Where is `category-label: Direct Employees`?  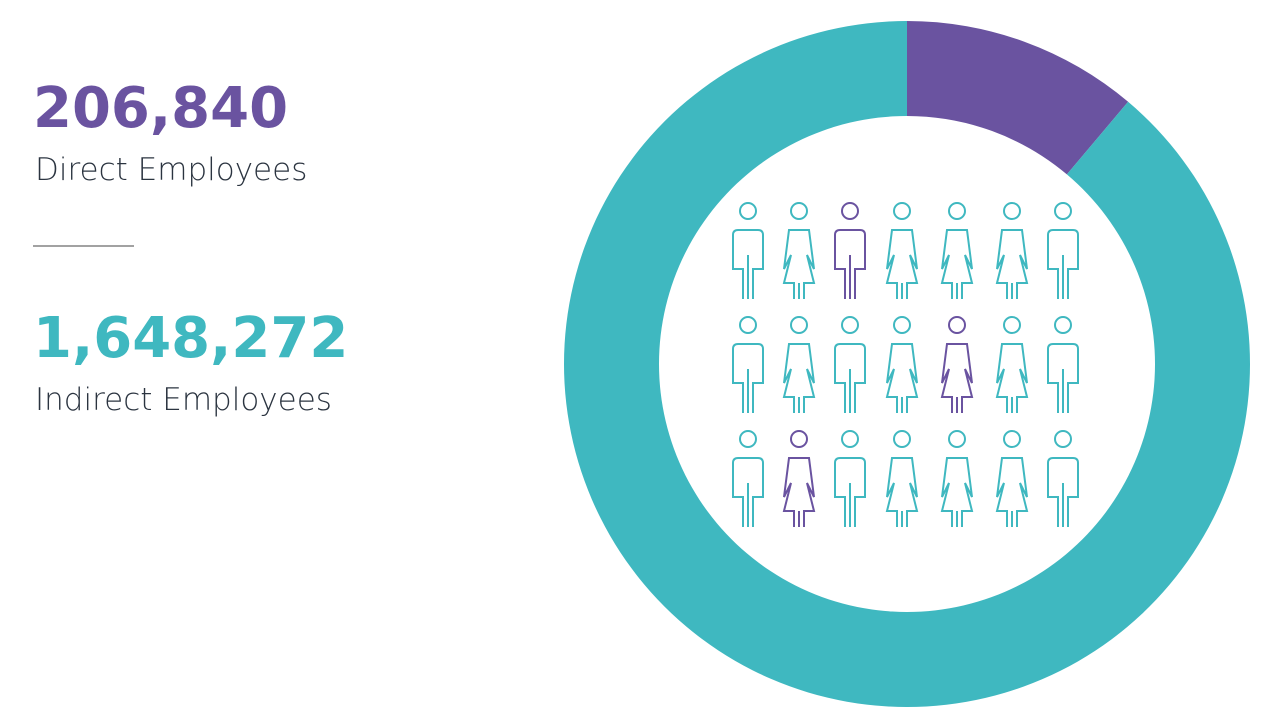 category-label: Direct Employees is located at coordinates (171, 170).